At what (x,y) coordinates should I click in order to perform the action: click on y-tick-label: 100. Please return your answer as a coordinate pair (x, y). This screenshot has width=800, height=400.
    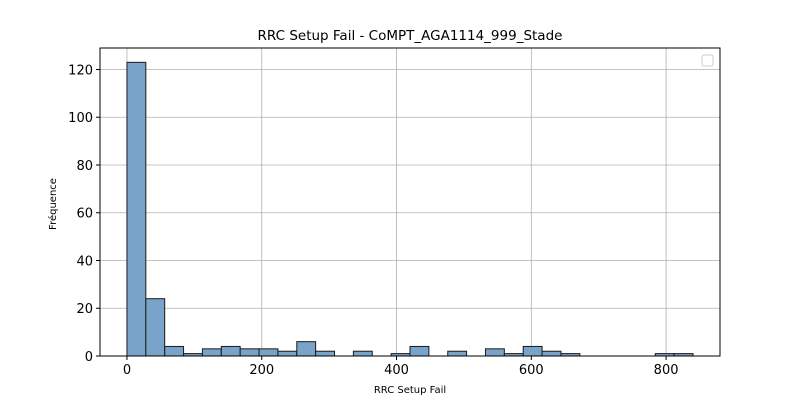
    Looking at the image, I should click on (80, 118).